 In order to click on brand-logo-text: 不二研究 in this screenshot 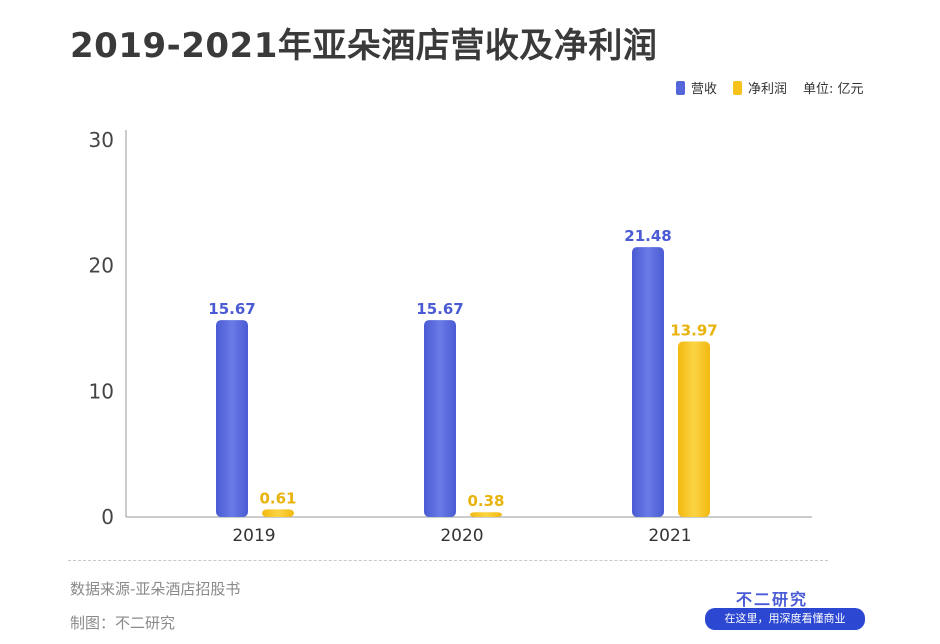, I will do `click(772, 599)`.